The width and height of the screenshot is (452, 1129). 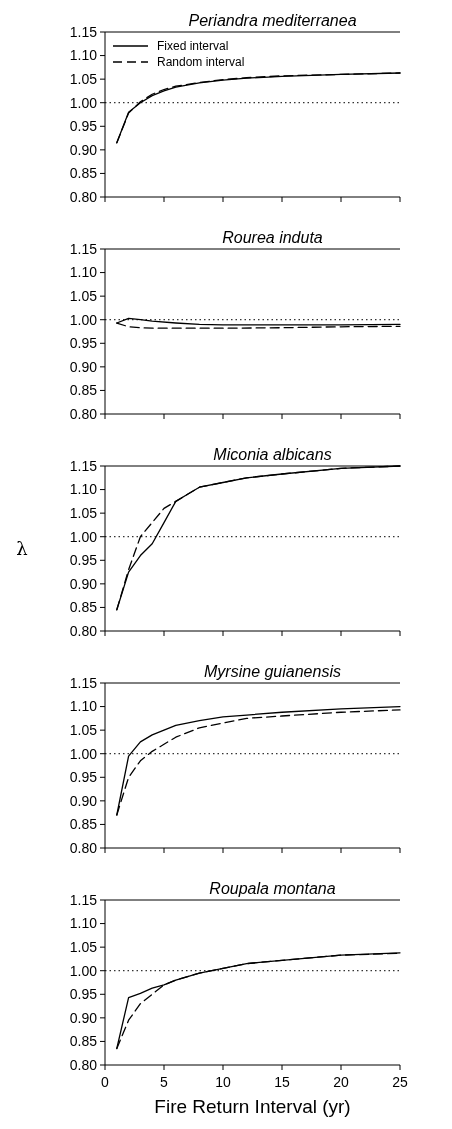 What do you see at coordinates (223, 1082) in the screenshot?
I see `x-tick-label: 10` at bounding box center [223, 1082].